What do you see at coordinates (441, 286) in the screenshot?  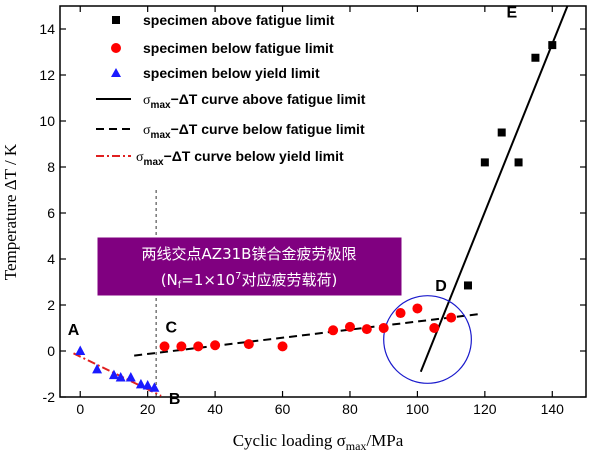 I see `point-label-D: D` at bounding box center [441, 286].